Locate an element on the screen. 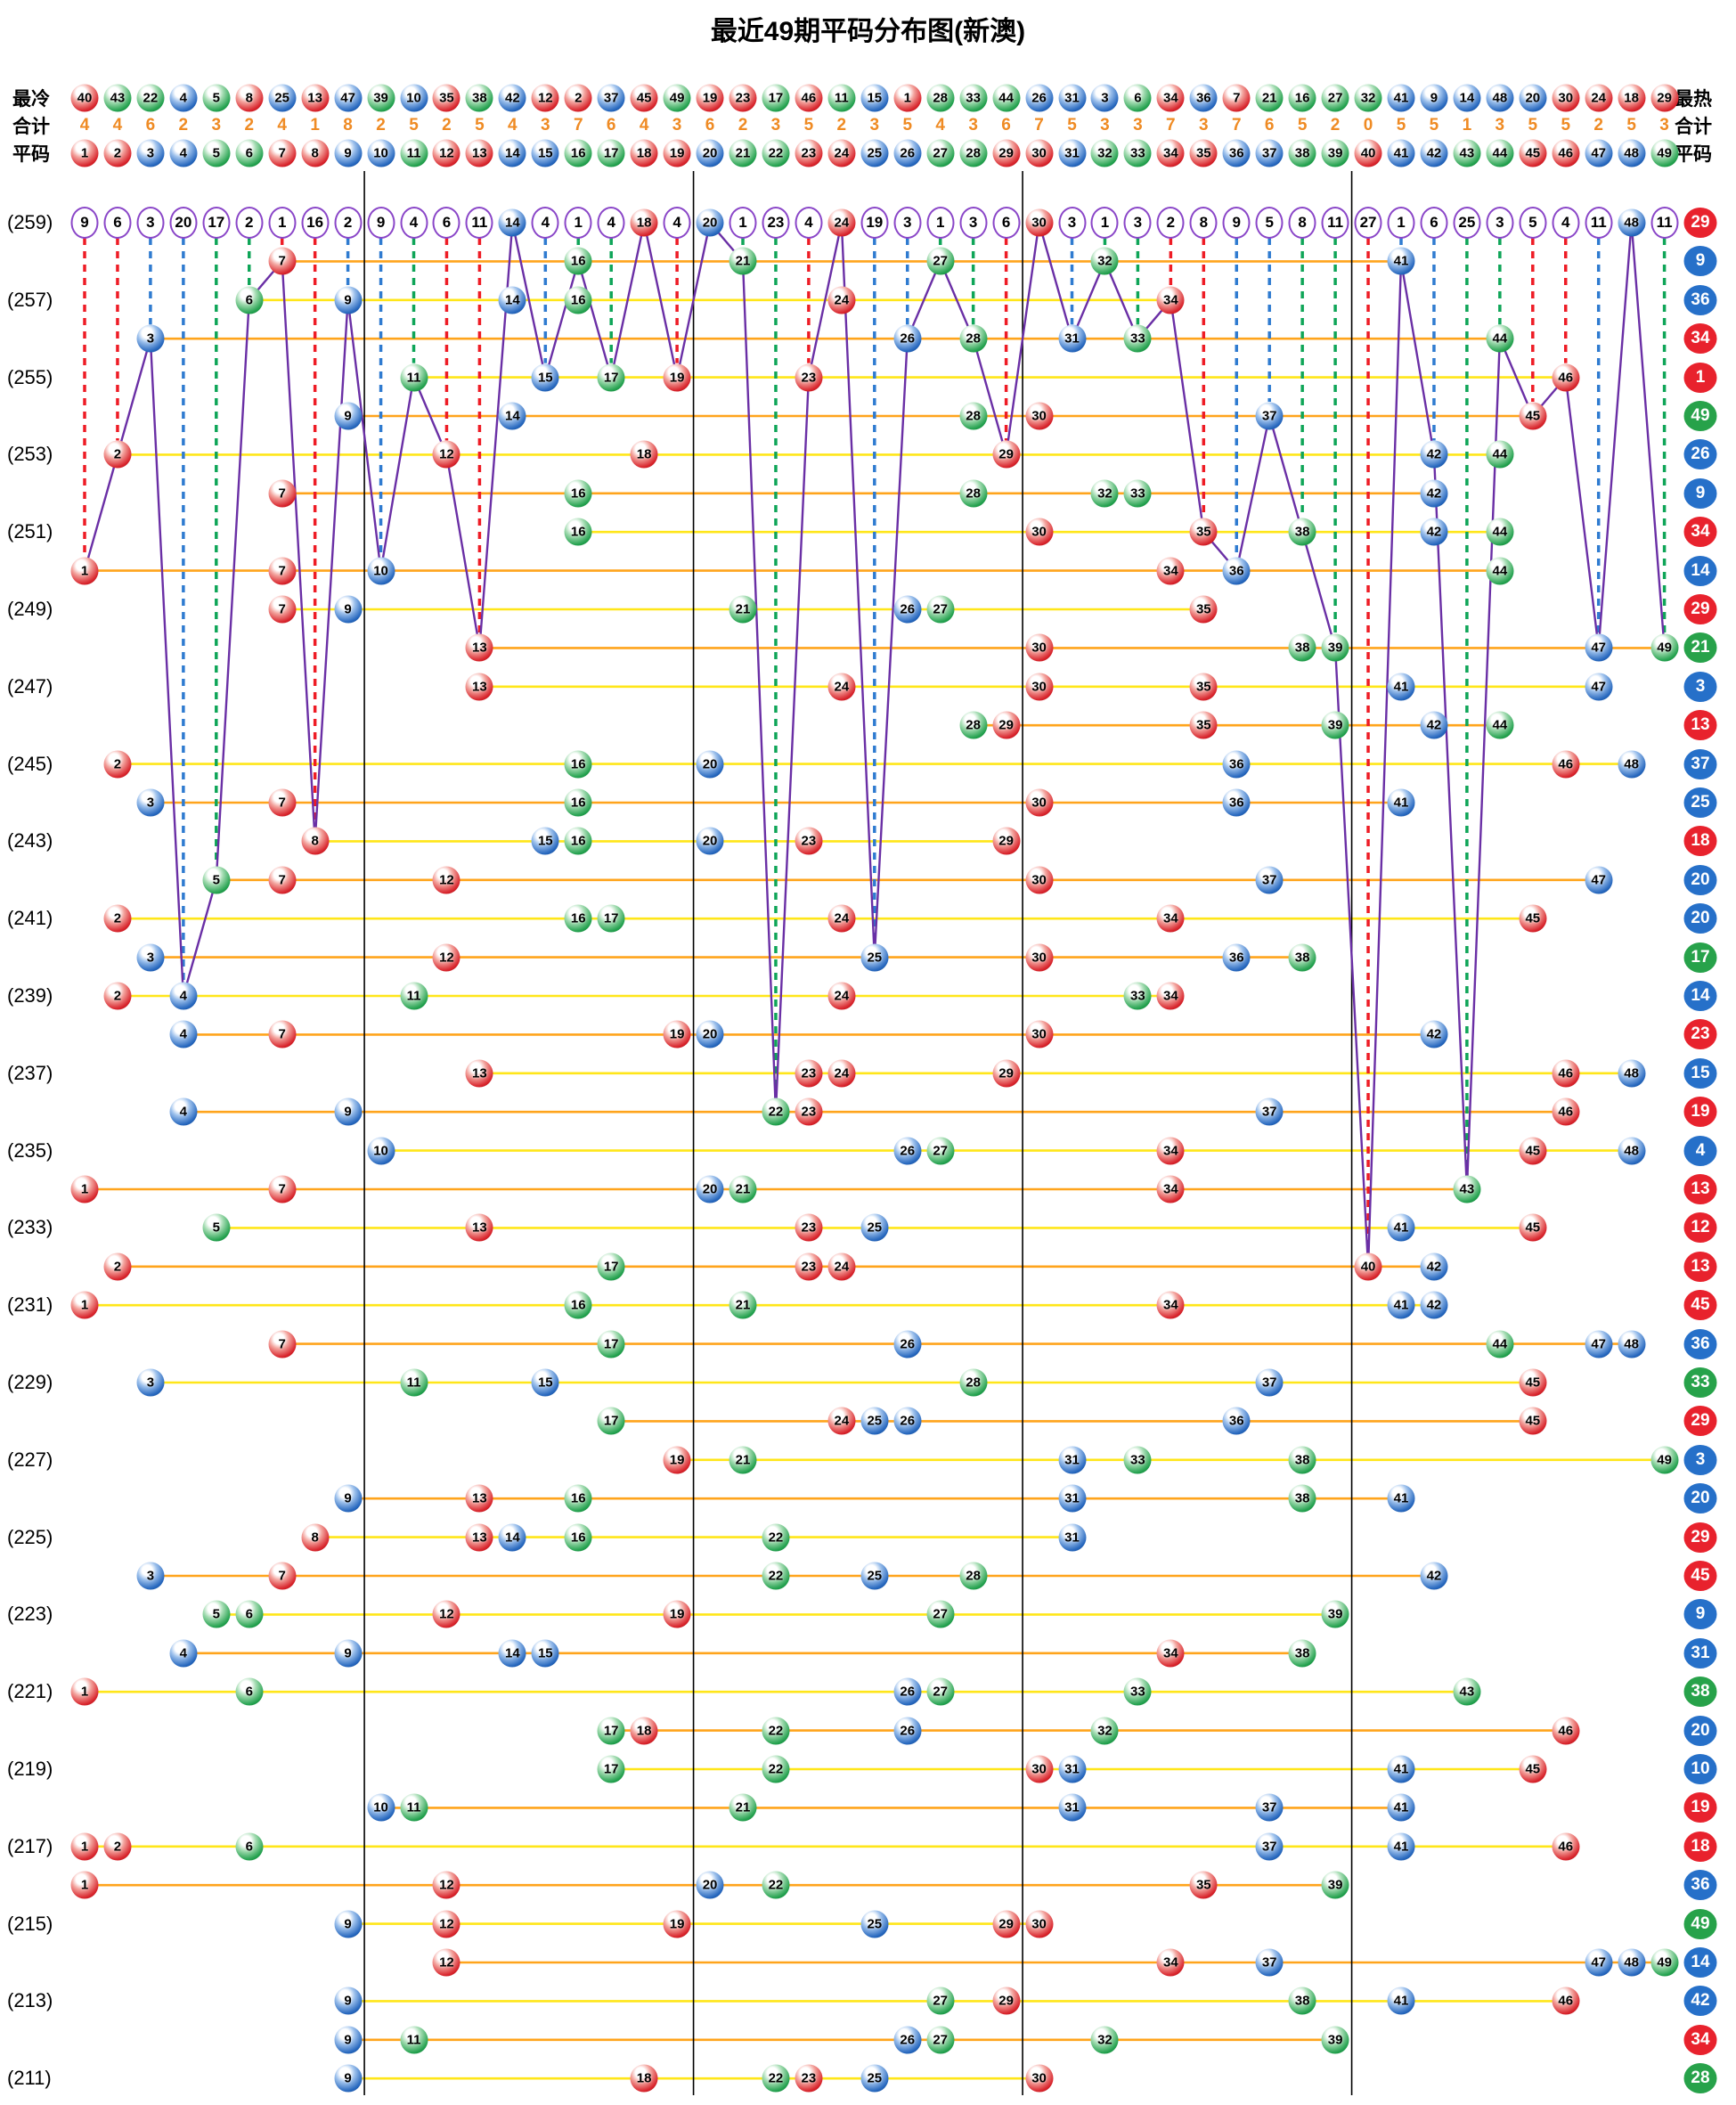 This screenshot has width=1736, height=2105. number-ball: 47 is located at coordinates (1599, 880).